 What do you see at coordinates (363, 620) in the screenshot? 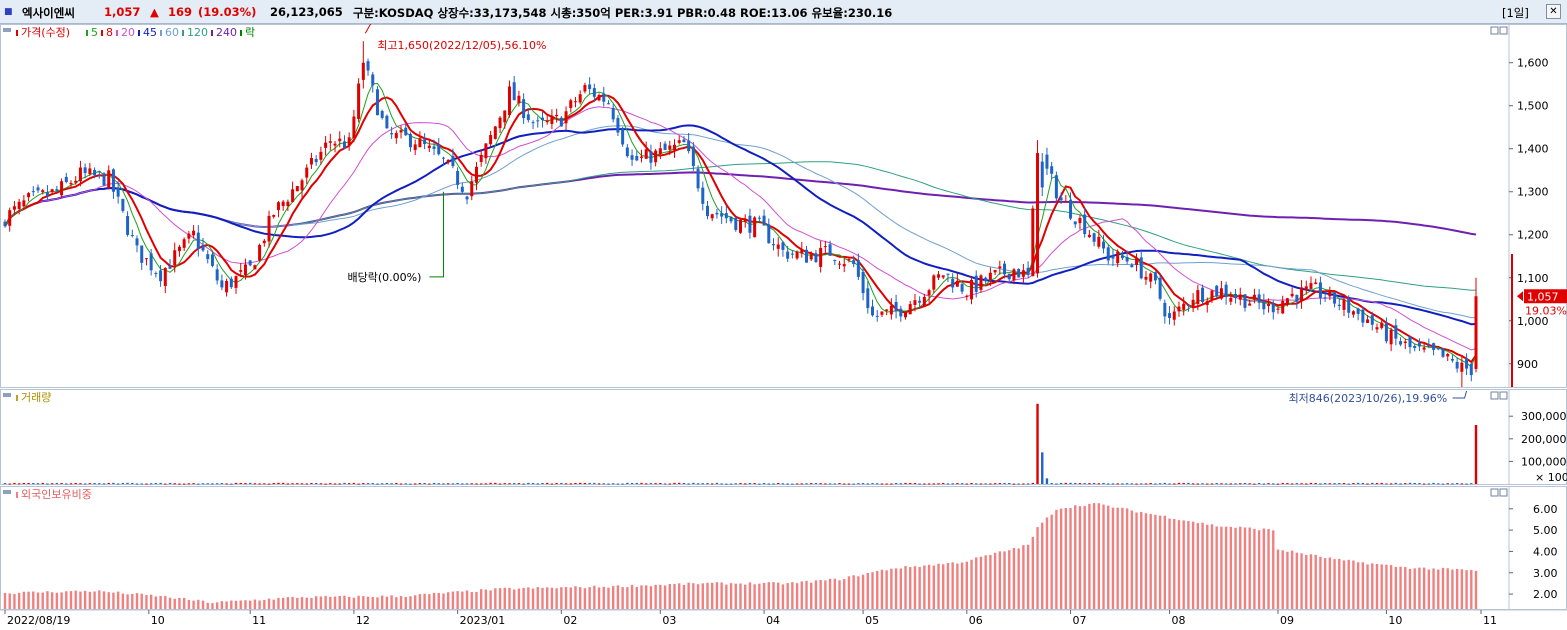
I see `x-axis-label: 12` at bounding box center [363, 620].